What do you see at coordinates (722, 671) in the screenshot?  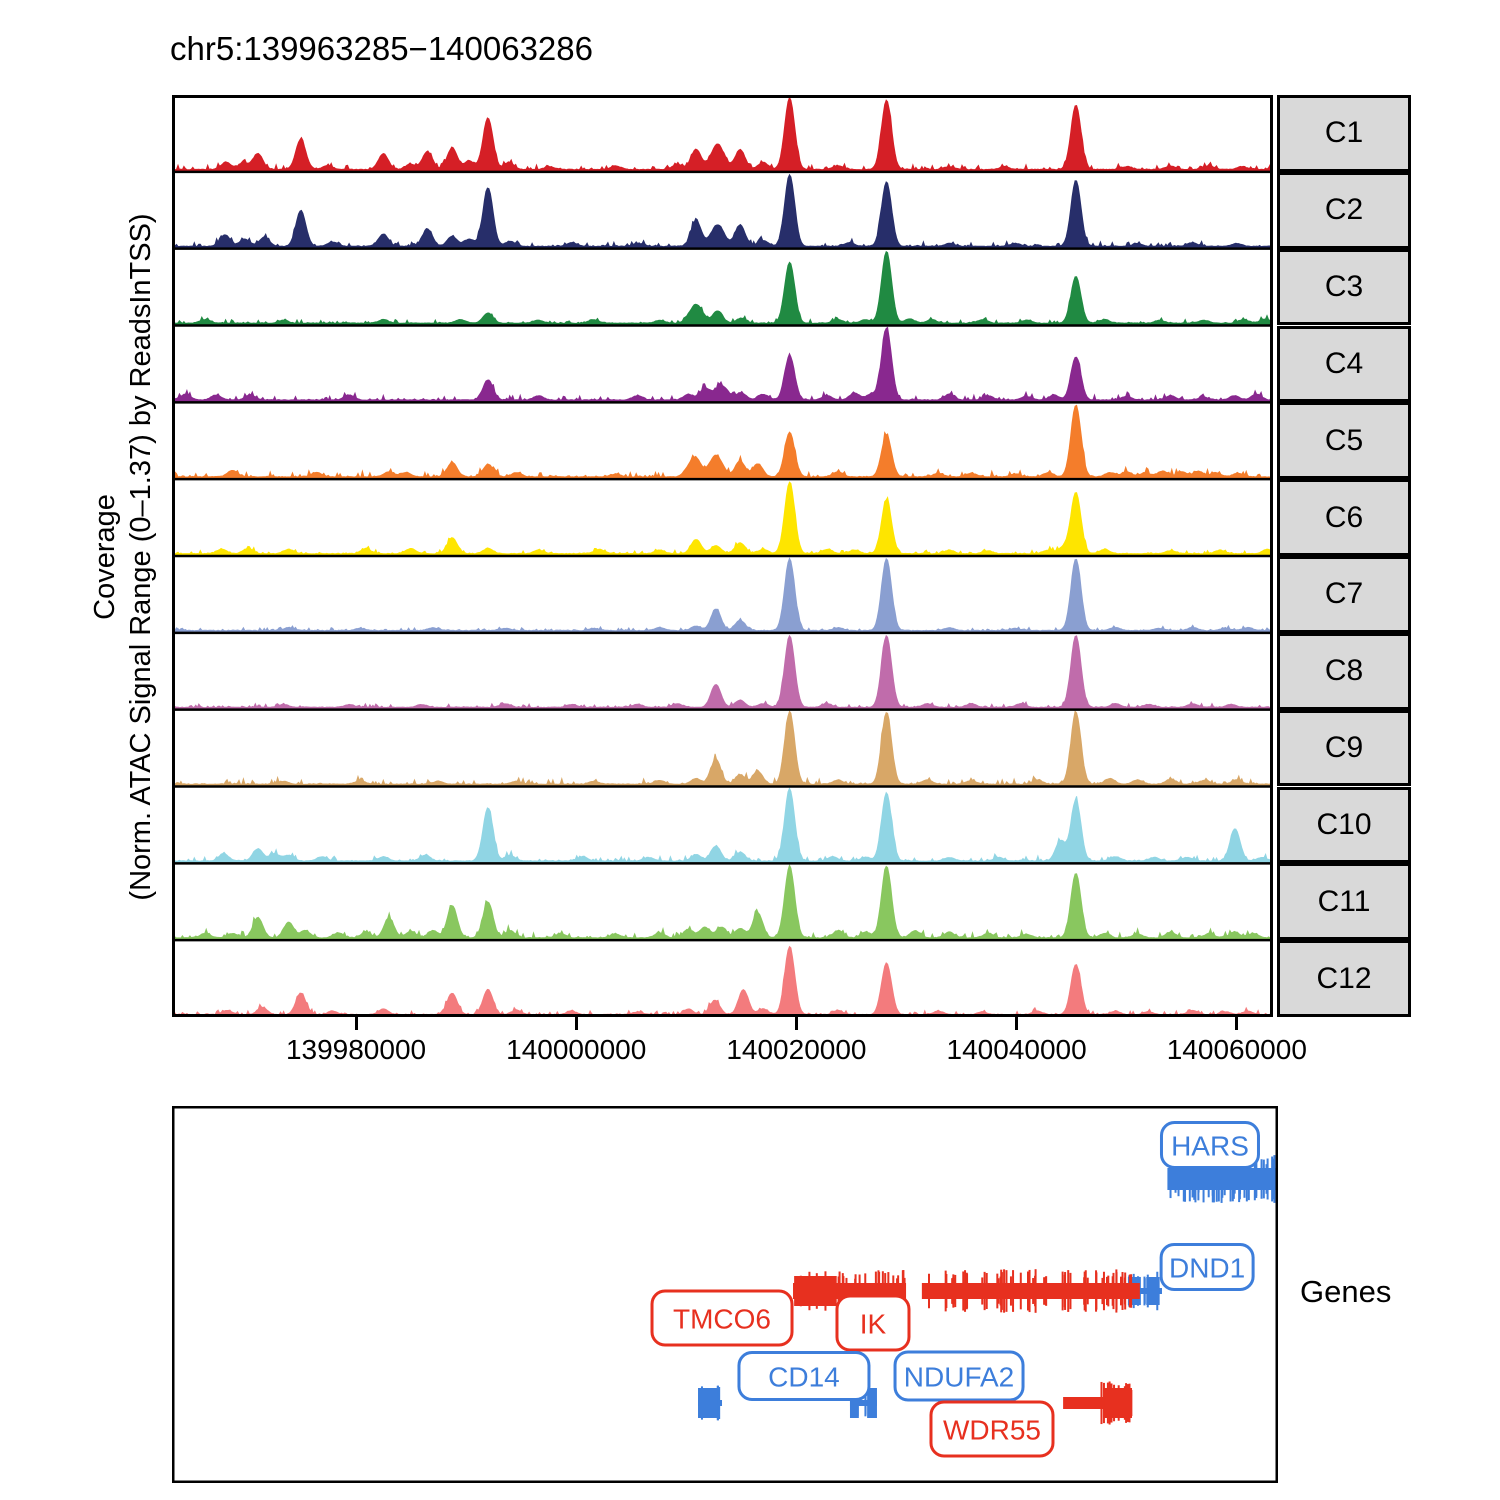 I see `coverage-track-c8` at bounding box center [722, 671].